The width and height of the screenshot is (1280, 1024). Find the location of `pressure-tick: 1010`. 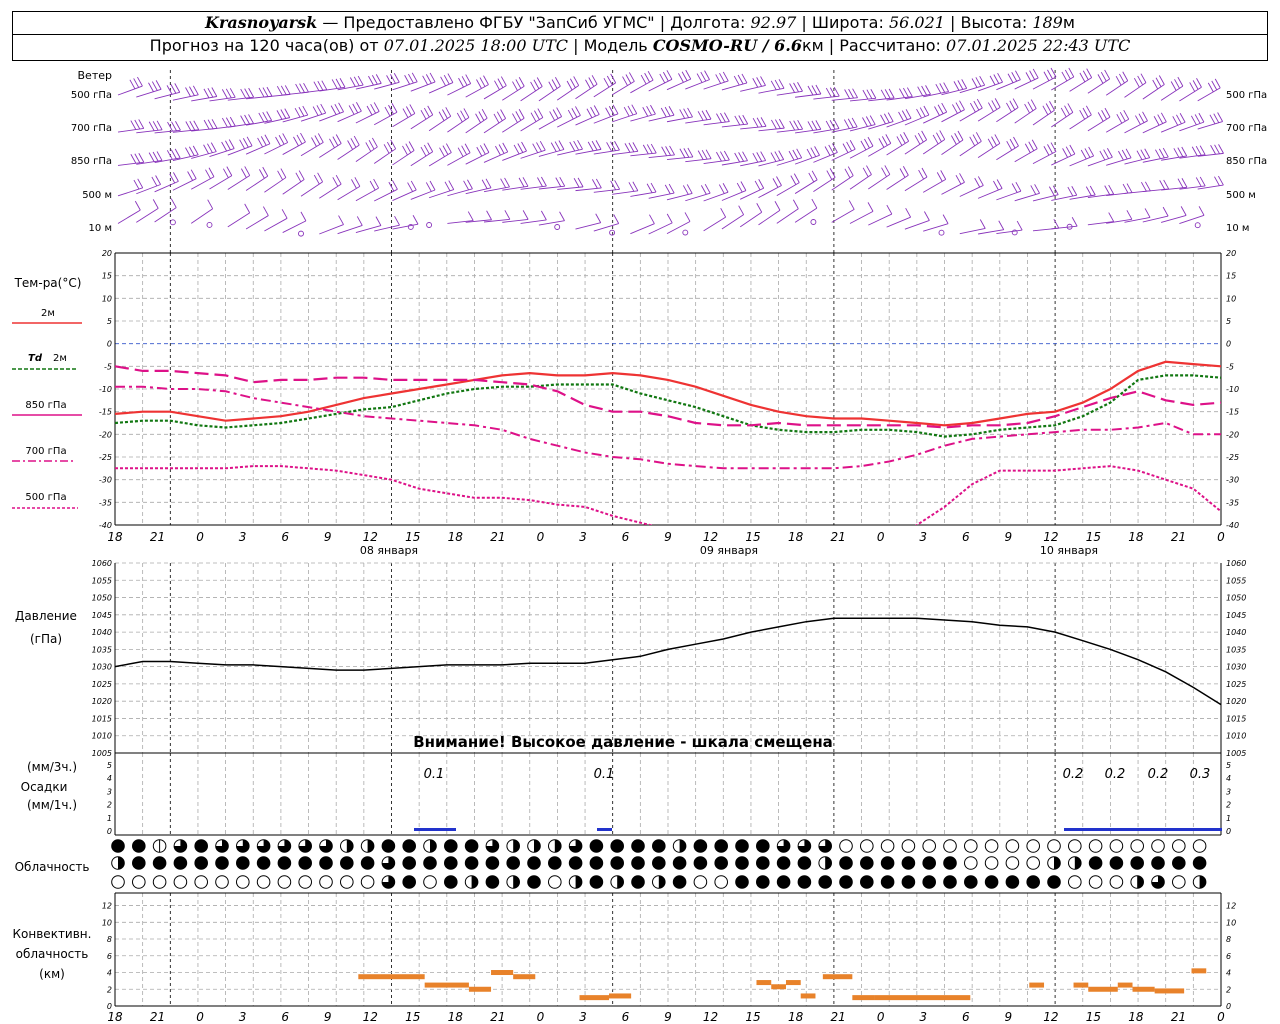

pressure-tick: 1010 is located at coordinates (102, 736).